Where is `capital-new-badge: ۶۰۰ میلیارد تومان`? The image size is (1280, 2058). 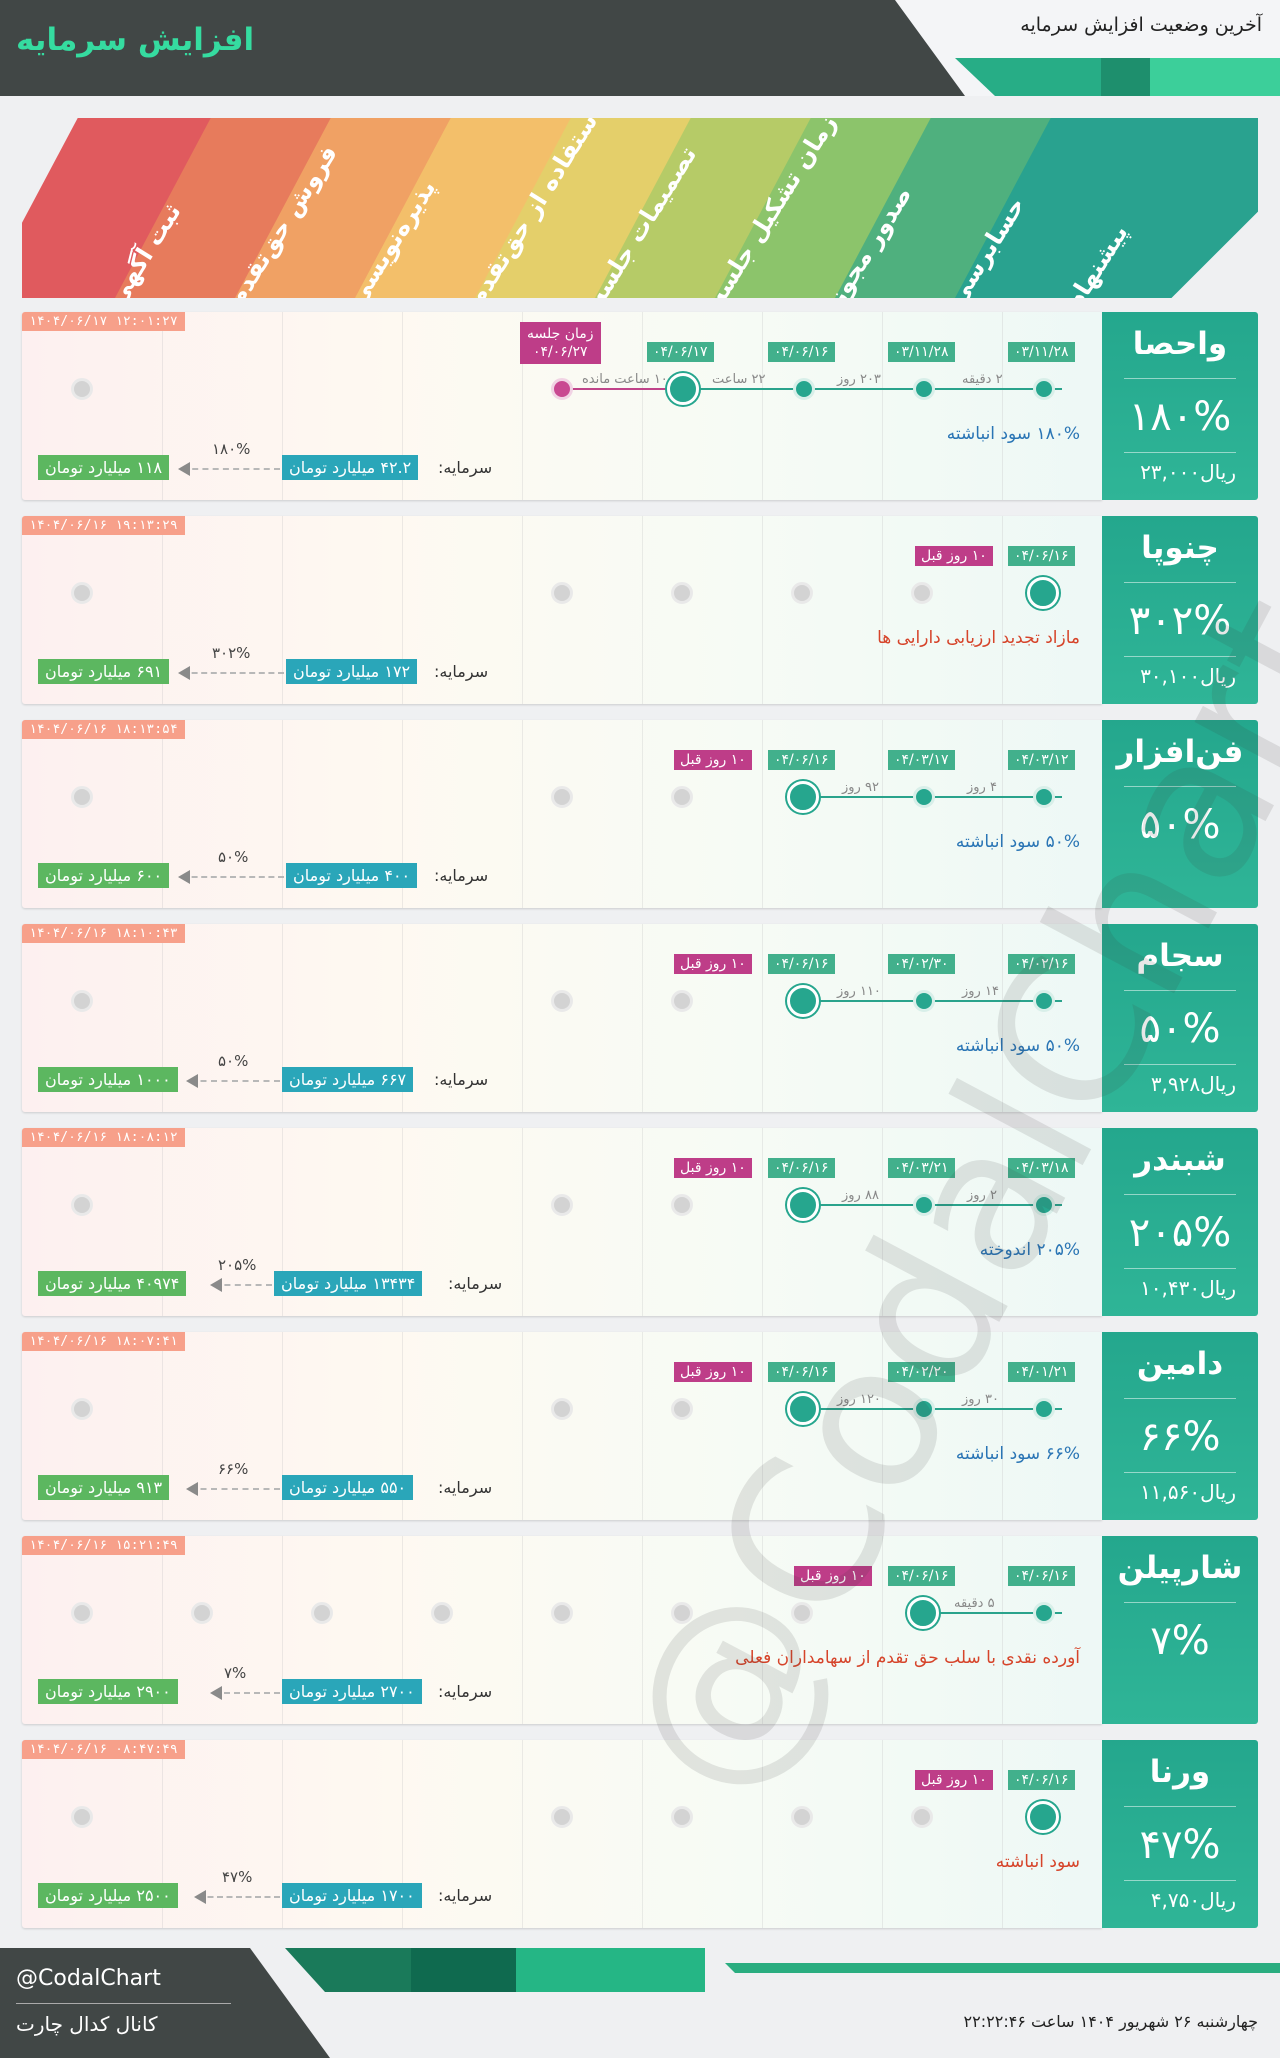 capital-new-badge: ۶۰۰ میلیارد تومان is located at coordinates (104, 875).